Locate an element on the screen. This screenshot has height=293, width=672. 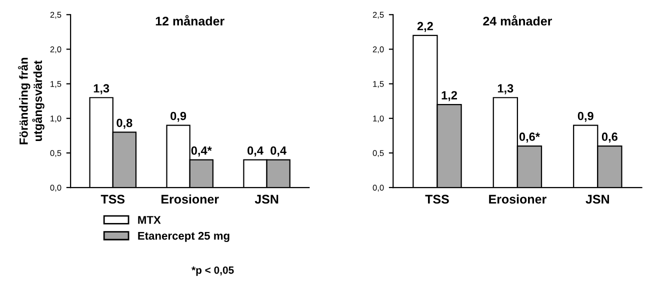
legend-label: Etanercept 25 mg is located at coordinates (184, 237).